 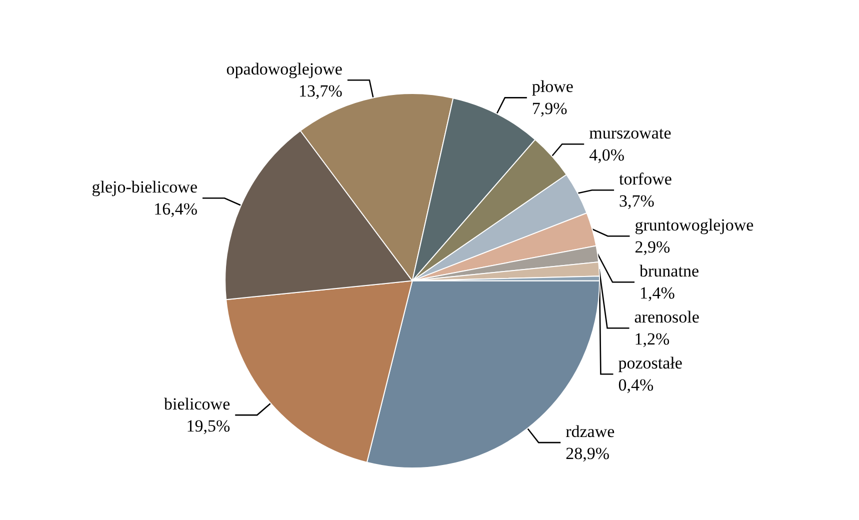 What do you see at coordinates (588, 454) in the screenshot?
I see `data-label: 28,9%` at bounding box center [588, 454].